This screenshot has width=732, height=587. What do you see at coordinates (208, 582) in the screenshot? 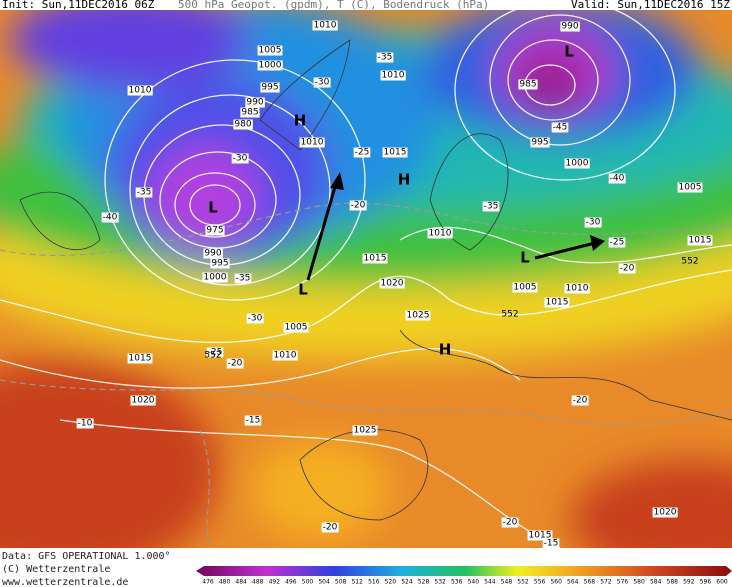
I see `colorbar-label: 476` at bounding box center [208, 582].